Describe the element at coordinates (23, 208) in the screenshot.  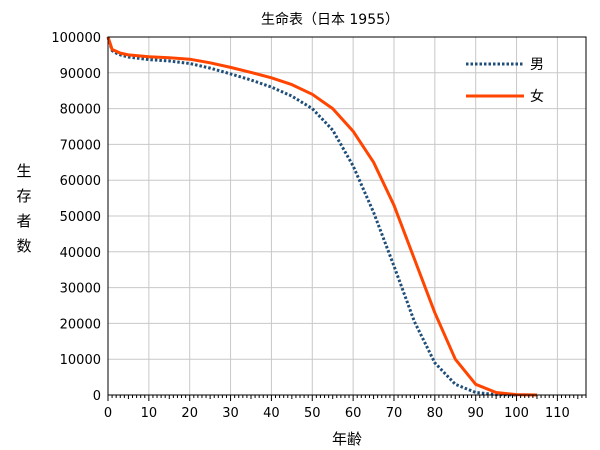
I see `y-axis-label: 生存者数` at that location.